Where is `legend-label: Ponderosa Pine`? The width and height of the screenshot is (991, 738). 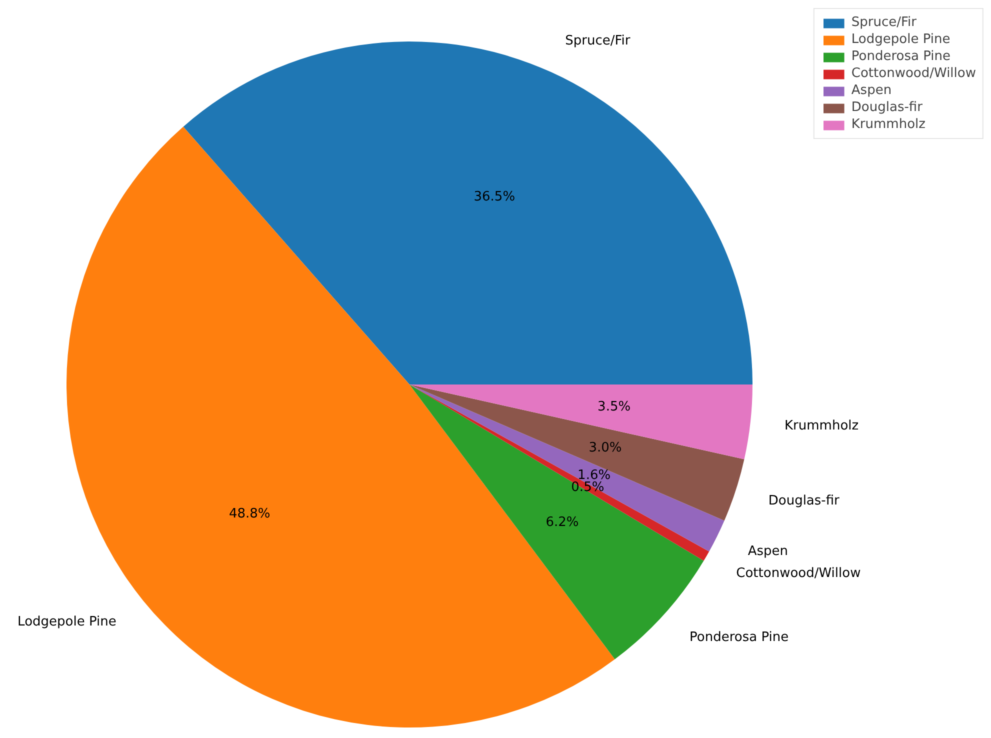
legend-label: Ponderosa Pine is located at coordinates (901, 56).